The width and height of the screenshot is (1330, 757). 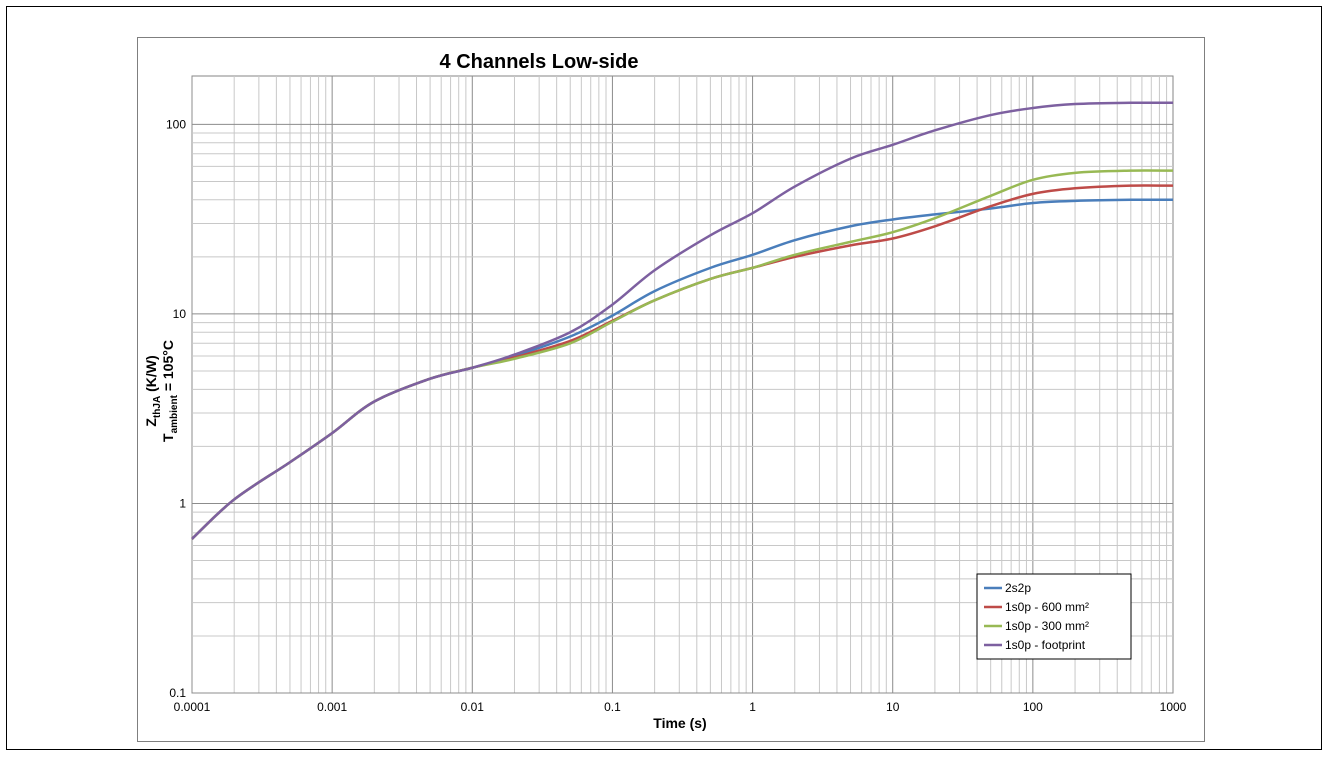 I want to click on x-tick-label: 0.1, so click(x=612, y=707).